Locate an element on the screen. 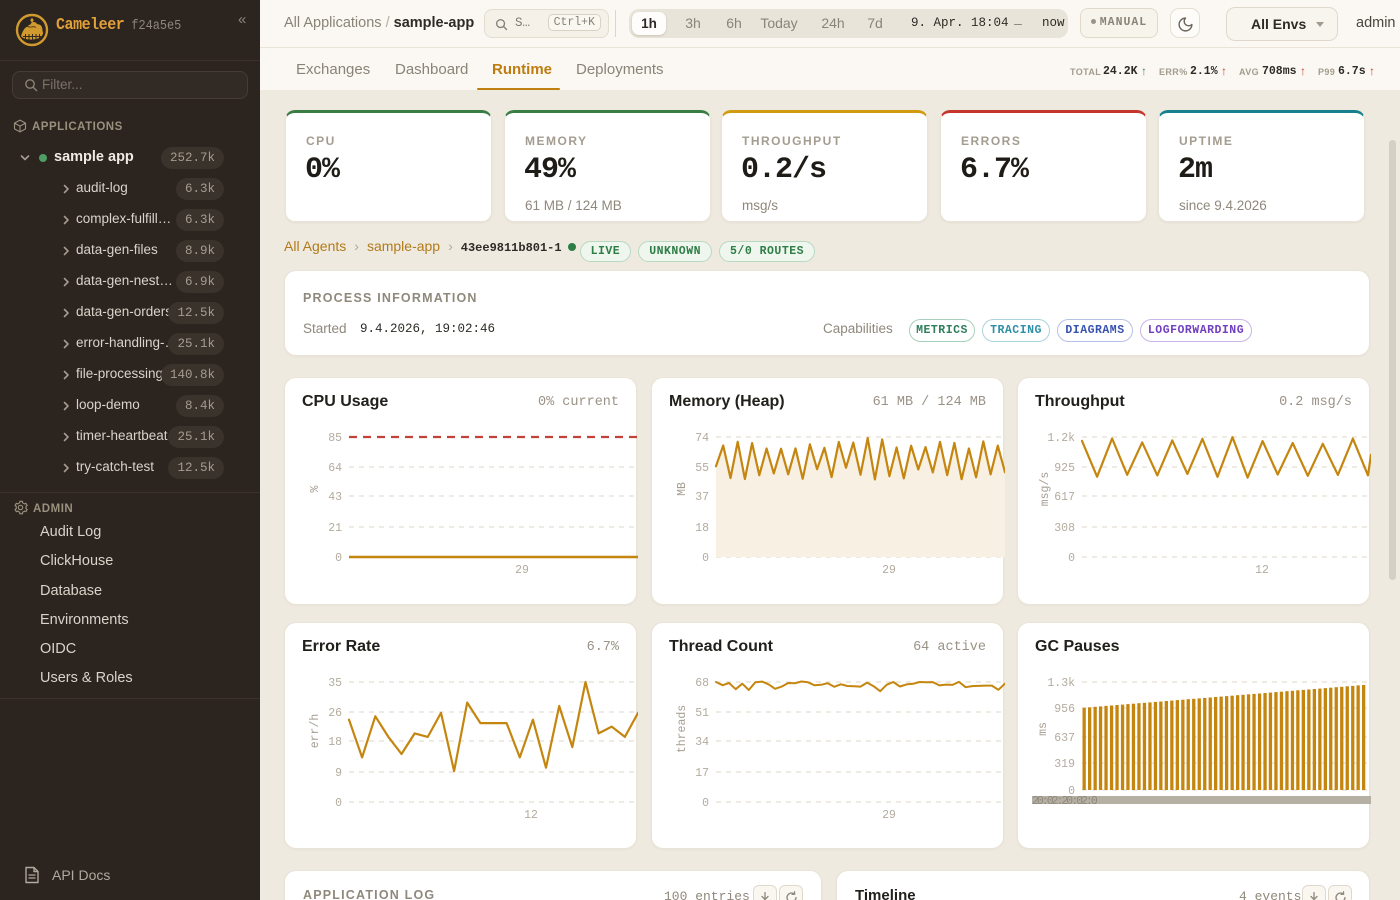  svg-text: 43 is located at coordinates (335, 497).